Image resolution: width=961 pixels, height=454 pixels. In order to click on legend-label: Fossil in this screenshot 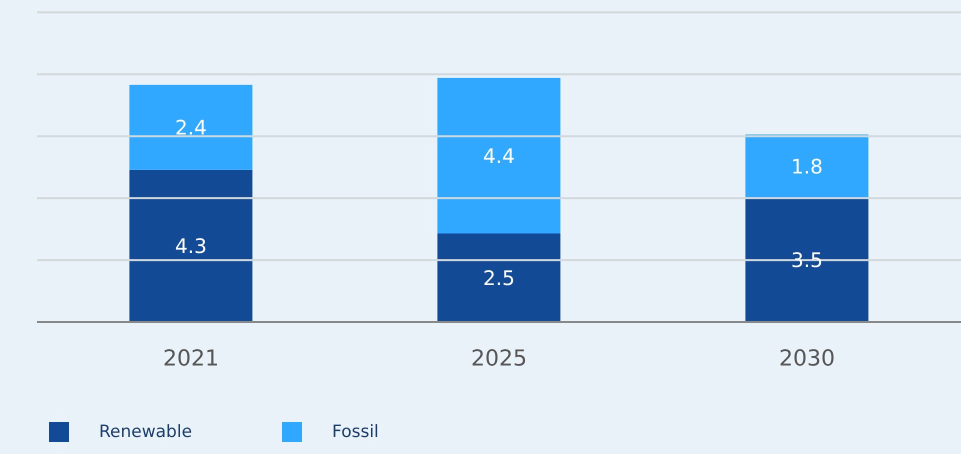, I will do `click(355, 432)`.